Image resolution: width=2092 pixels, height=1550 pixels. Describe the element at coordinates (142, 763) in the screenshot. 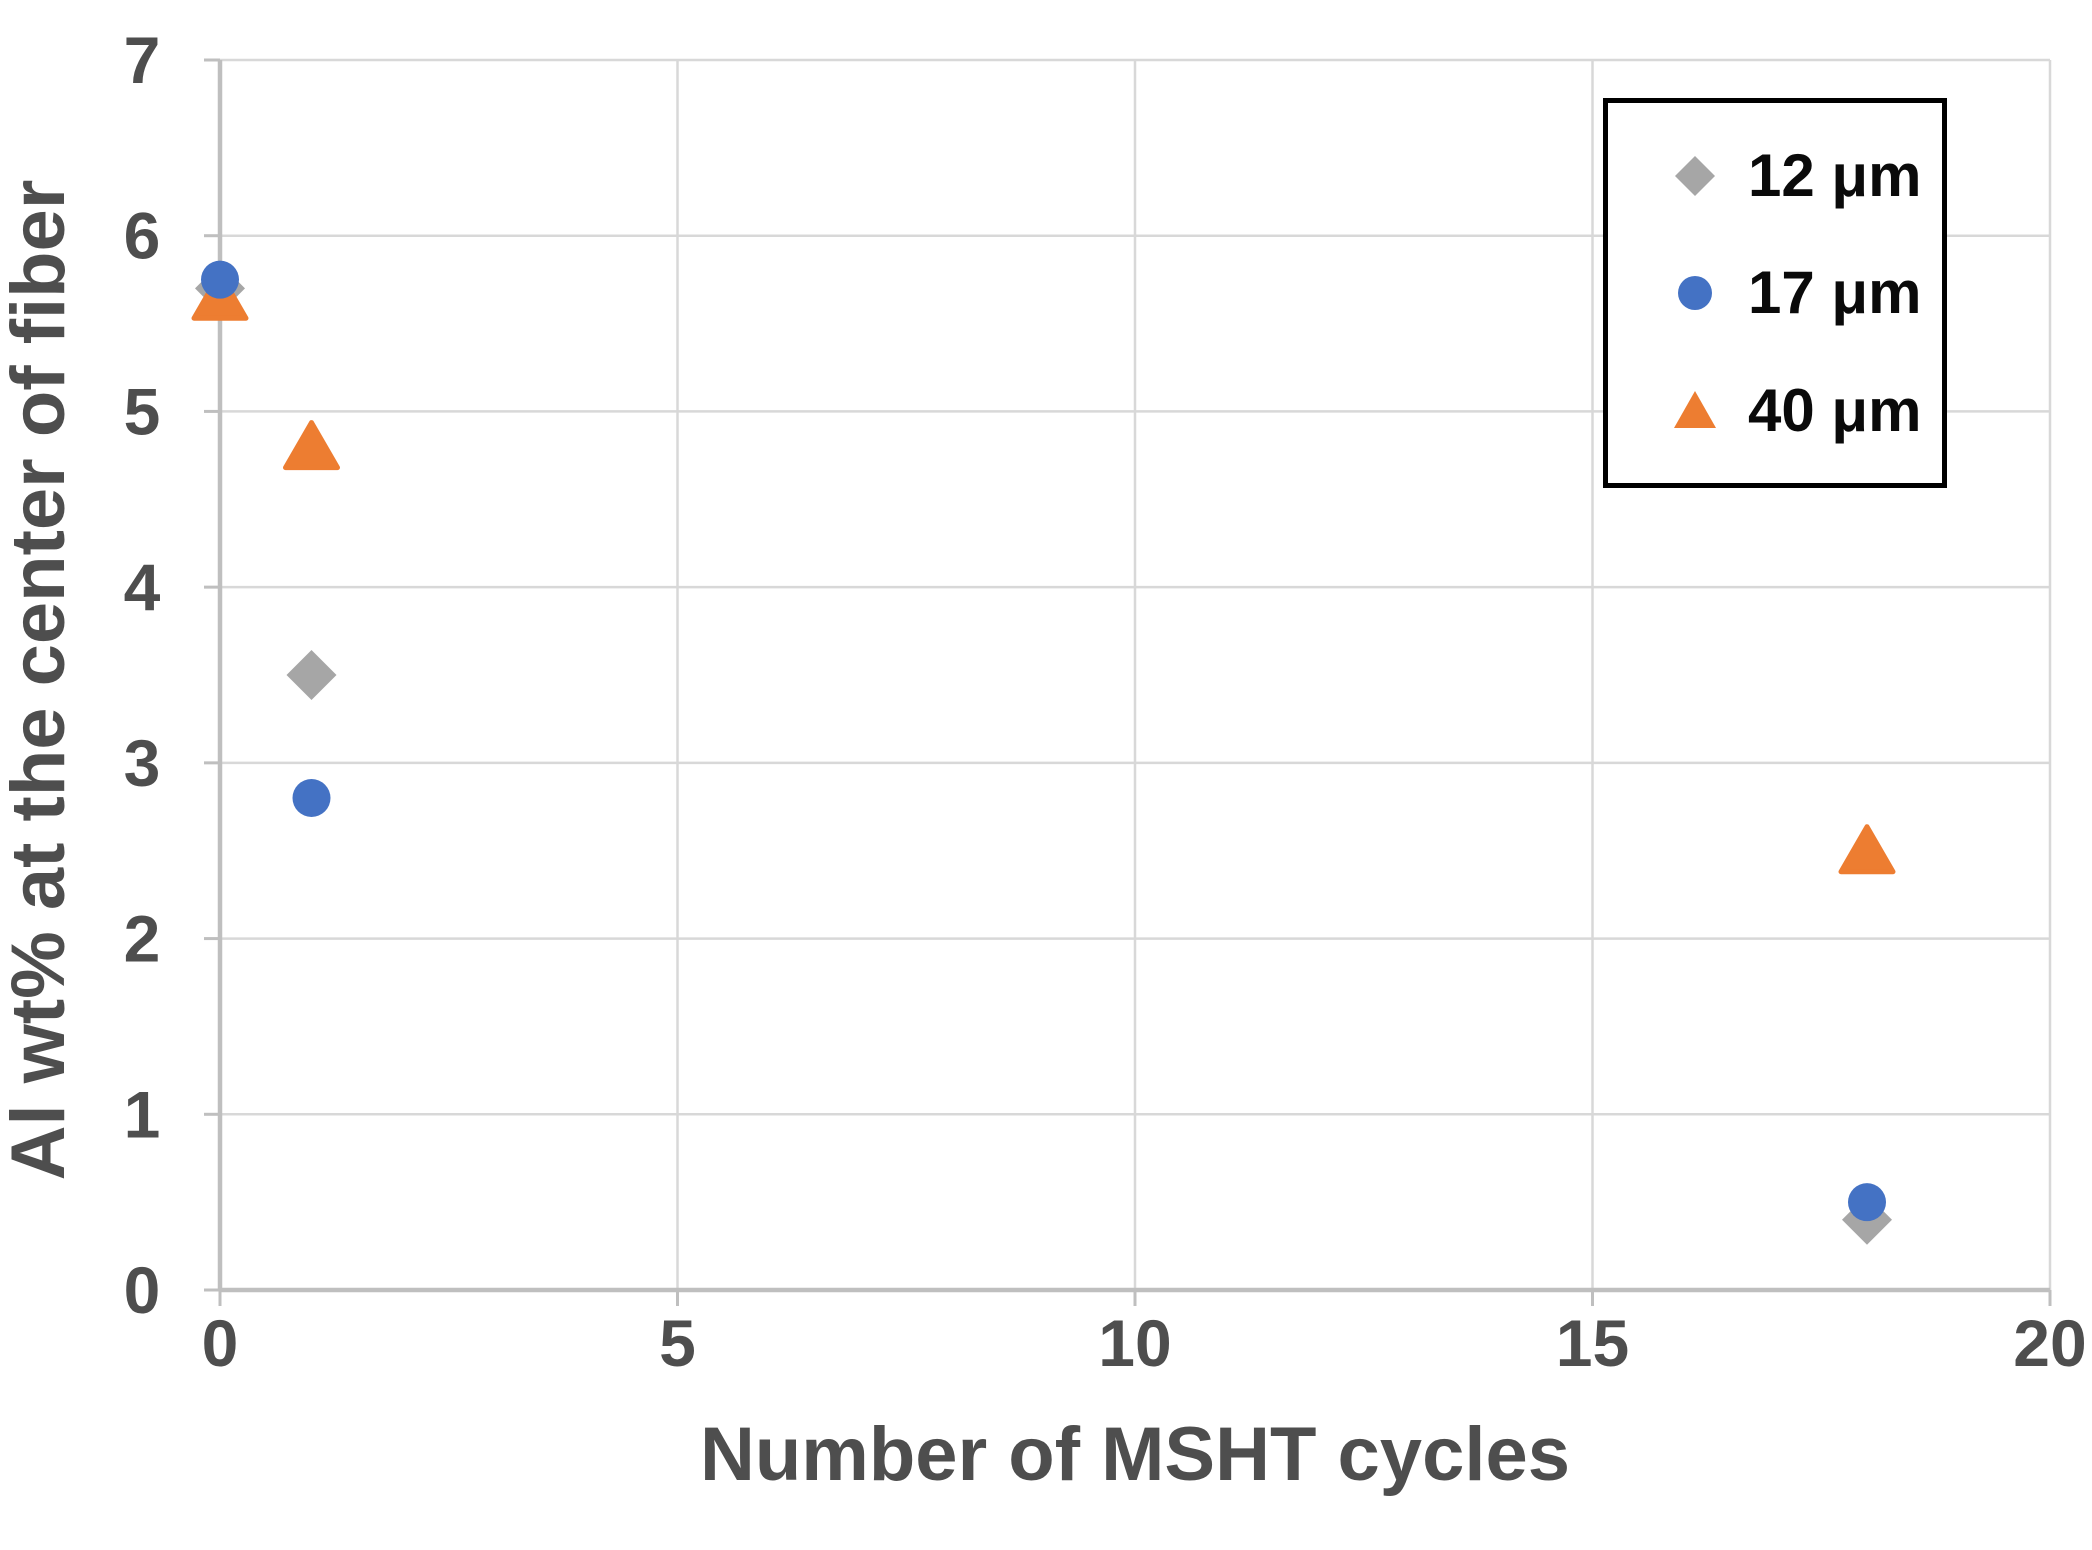

I see `y-tick-label: 3` at that location.